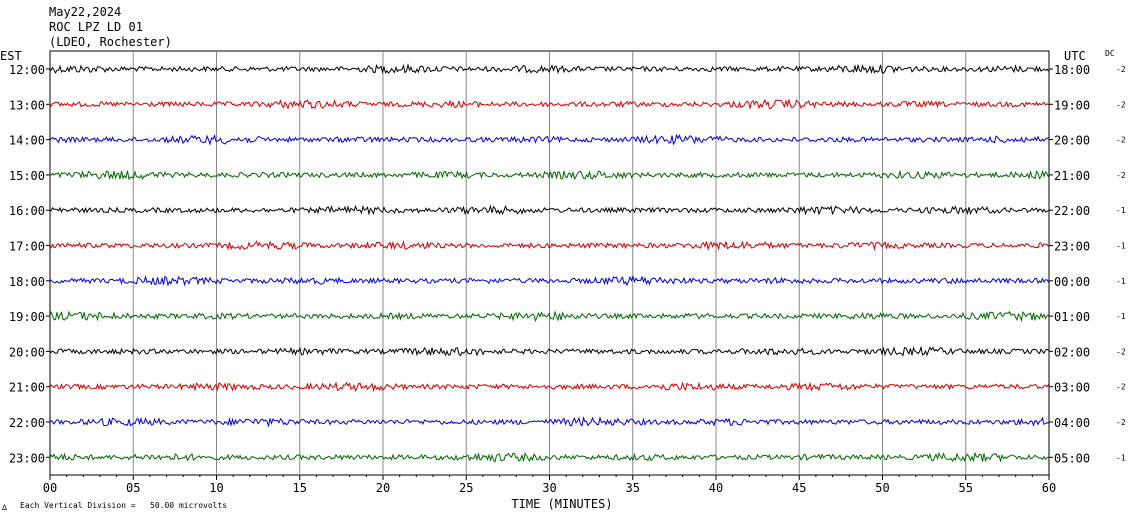  I want to click on x-tick-label: 25, so click(466, 488).